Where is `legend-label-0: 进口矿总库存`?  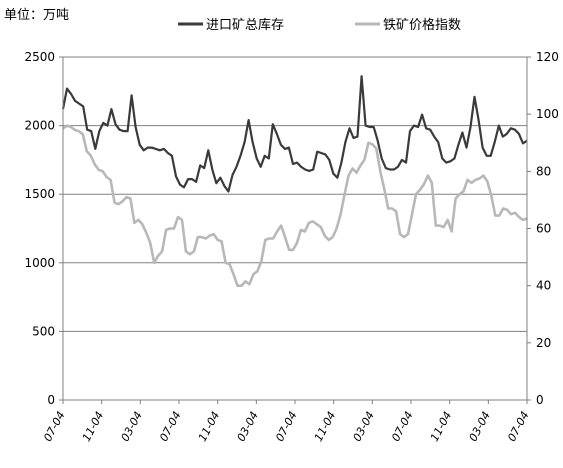 legend-label-0: 进口矿总库存 is located at coordinates (245, 25).